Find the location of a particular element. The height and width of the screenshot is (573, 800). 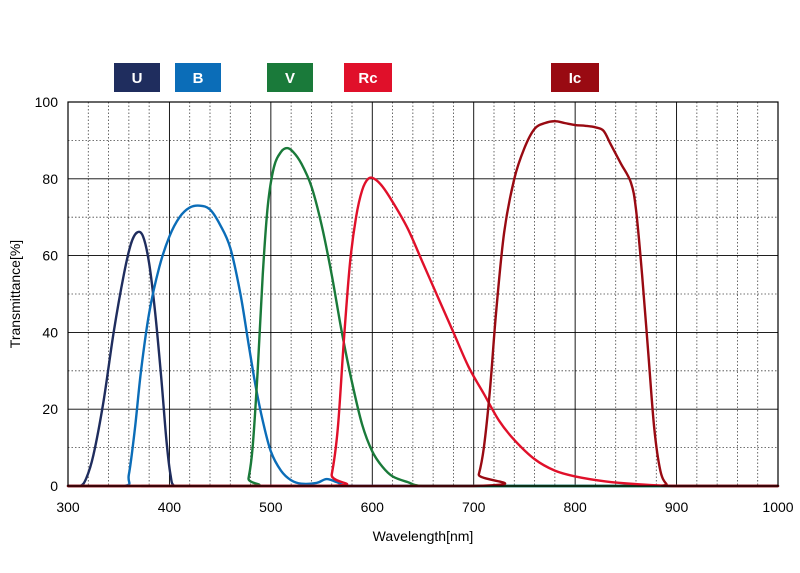

y-tick-label: 60 is located at coordinates (50, 256).